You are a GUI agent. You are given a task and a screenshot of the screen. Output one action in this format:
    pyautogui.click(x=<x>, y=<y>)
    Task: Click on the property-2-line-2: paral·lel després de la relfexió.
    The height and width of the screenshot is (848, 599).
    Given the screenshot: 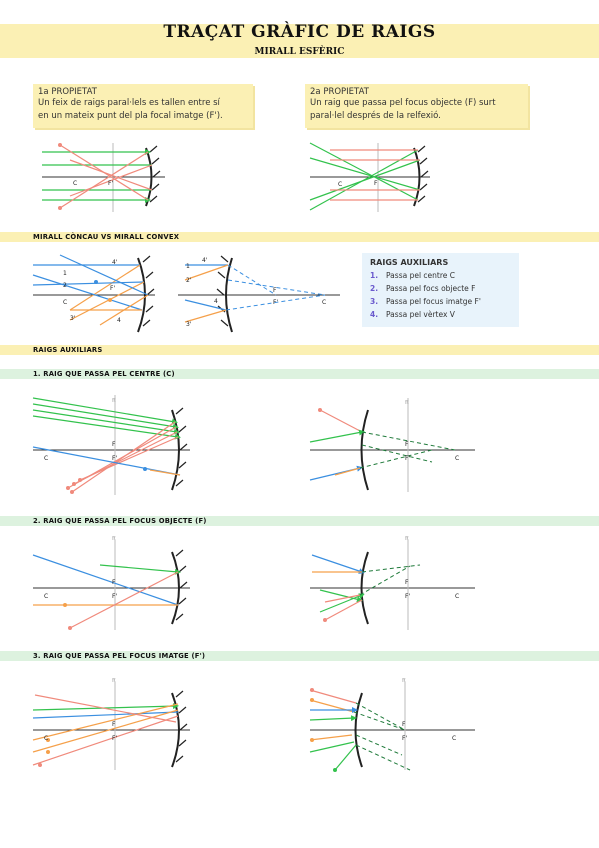 What is the action you would take?
    pyautogui.click(x=375, y=116)
    